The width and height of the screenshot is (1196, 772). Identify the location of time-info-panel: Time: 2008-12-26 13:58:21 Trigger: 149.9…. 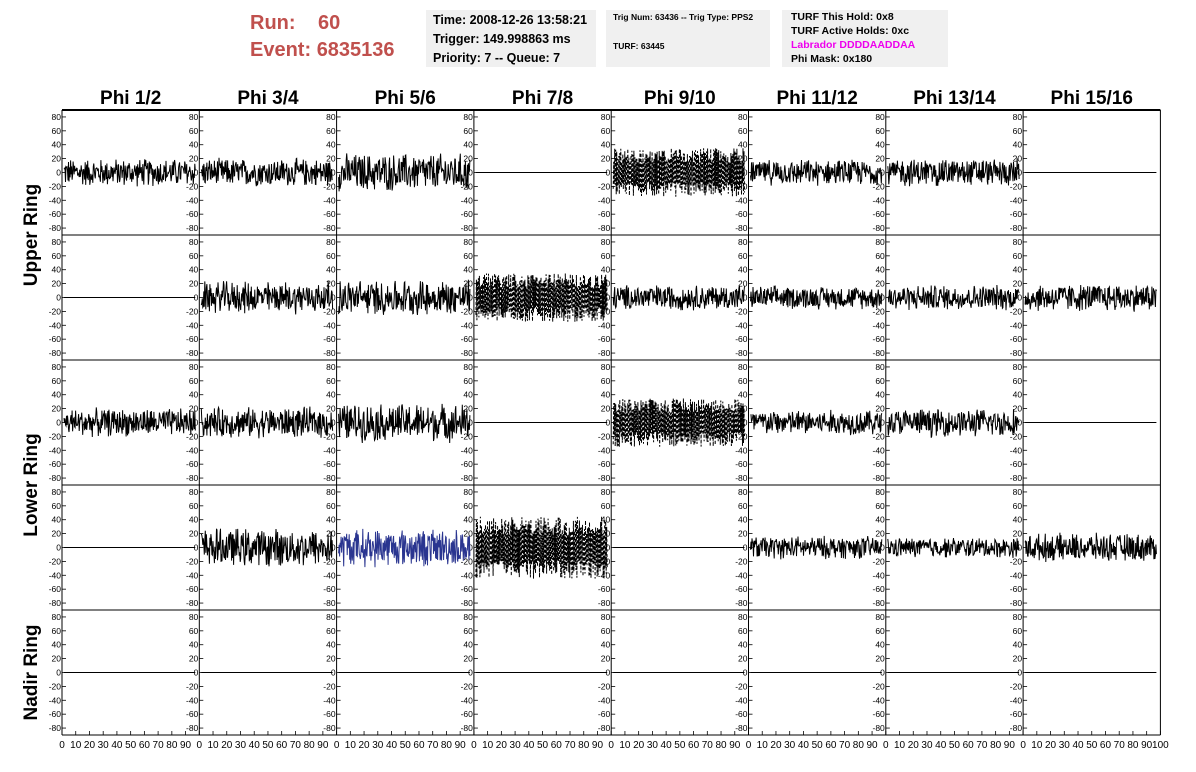
(511, 38).